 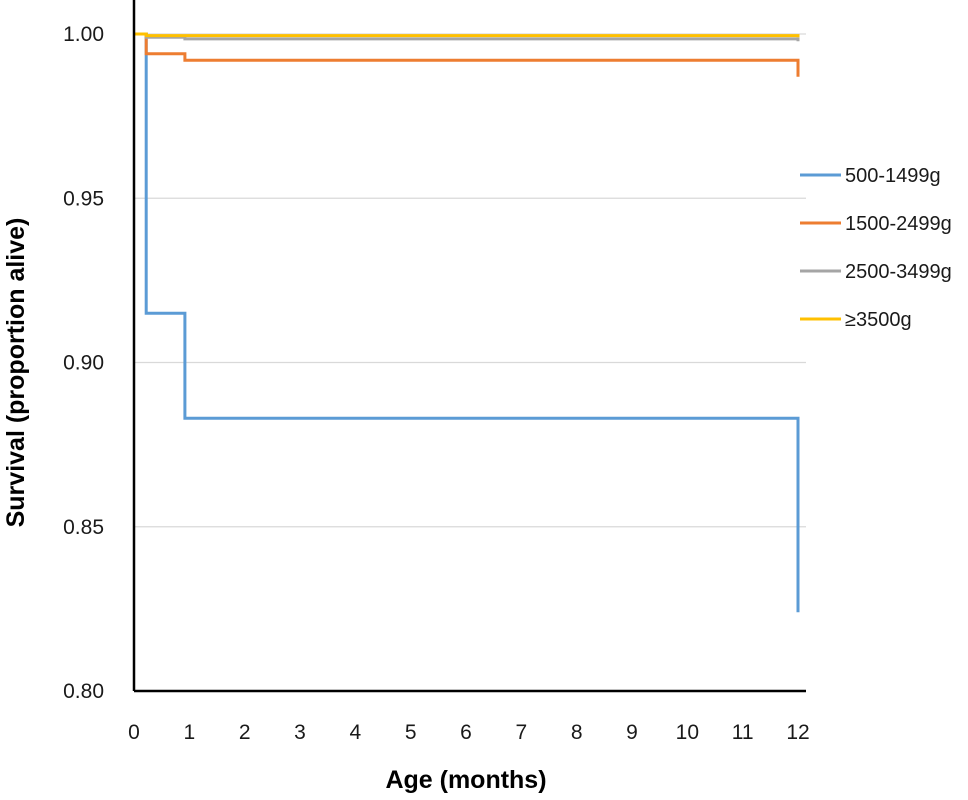 I want to click on x-tick-label: 4, so click(x=355, y=732).